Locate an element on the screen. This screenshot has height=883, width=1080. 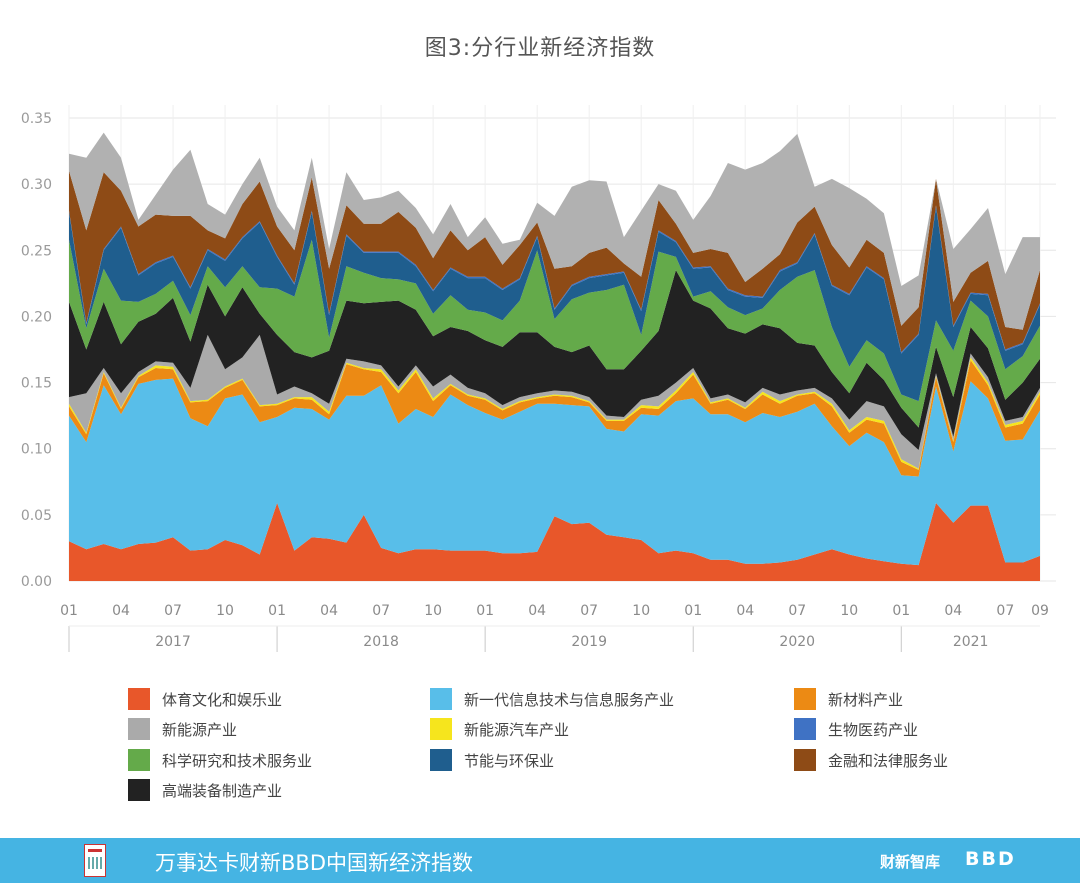
nei-logo-icon is located at coordinates (95, 860).